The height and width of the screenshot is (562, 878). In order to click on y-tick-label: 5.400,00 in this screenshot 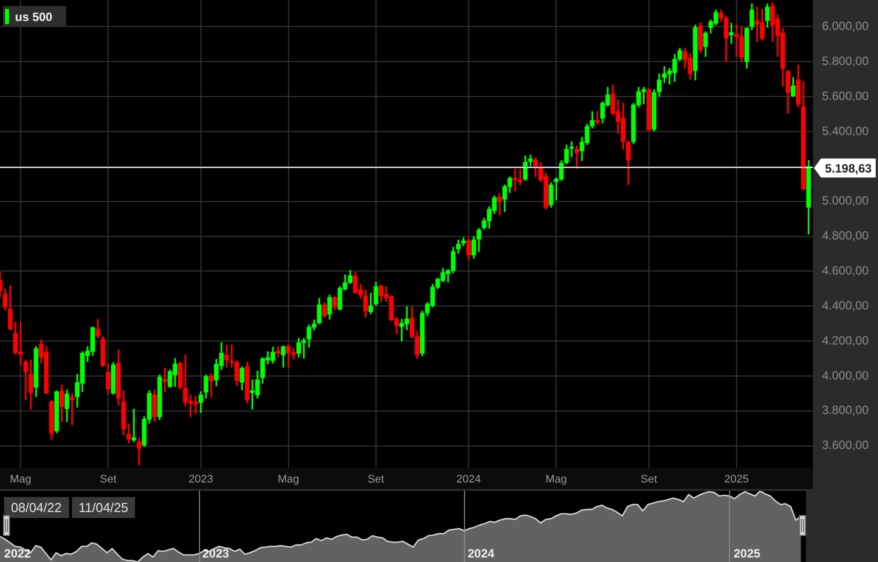, I will do `click(846, 131)`.